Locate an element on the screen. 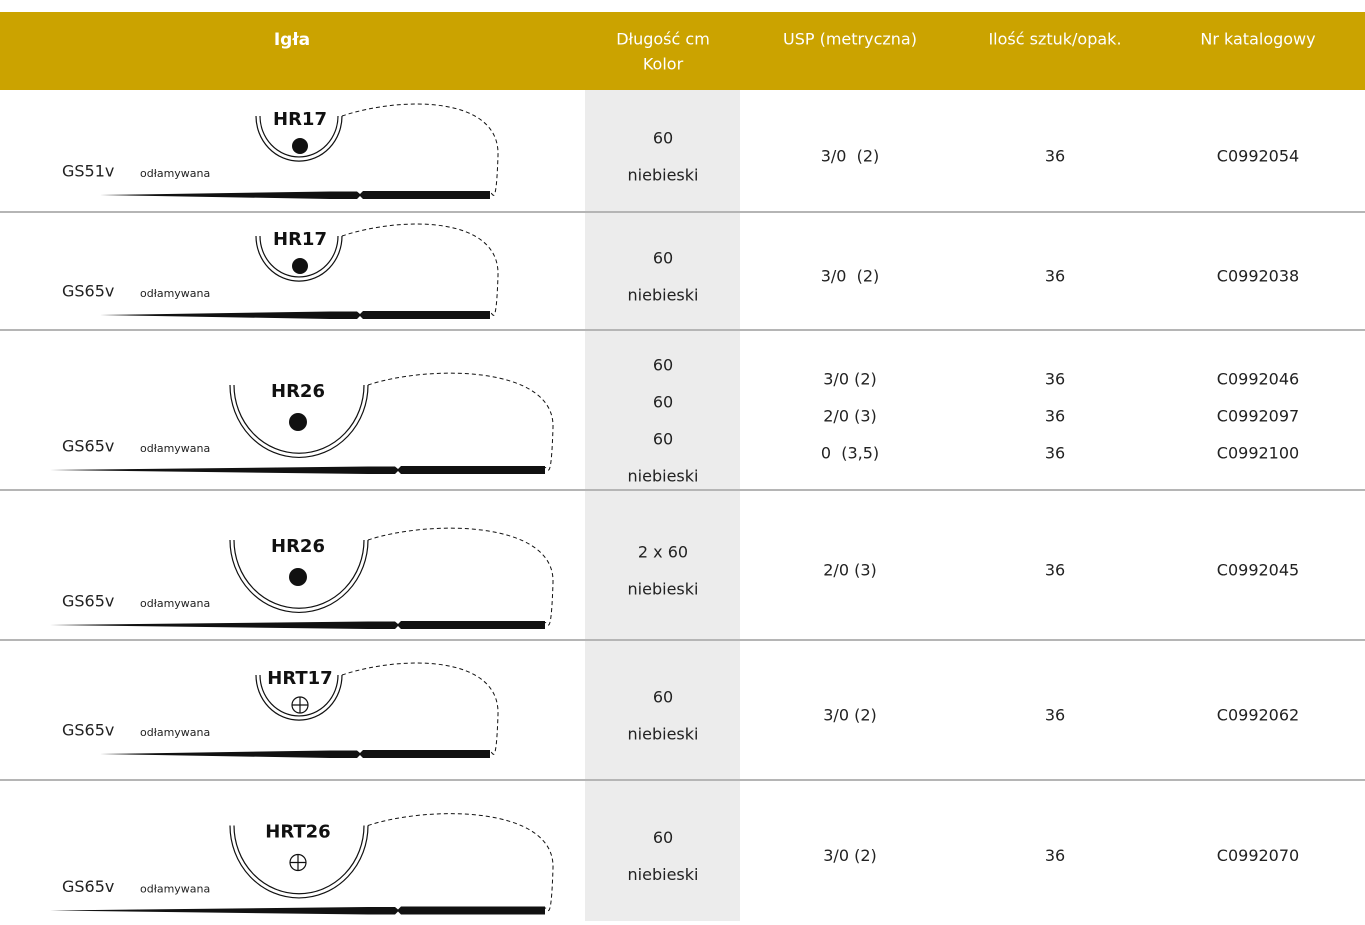 This screenshot has width=1365, height=925. length: 2 x 60 is located at coordinates (663, 552).